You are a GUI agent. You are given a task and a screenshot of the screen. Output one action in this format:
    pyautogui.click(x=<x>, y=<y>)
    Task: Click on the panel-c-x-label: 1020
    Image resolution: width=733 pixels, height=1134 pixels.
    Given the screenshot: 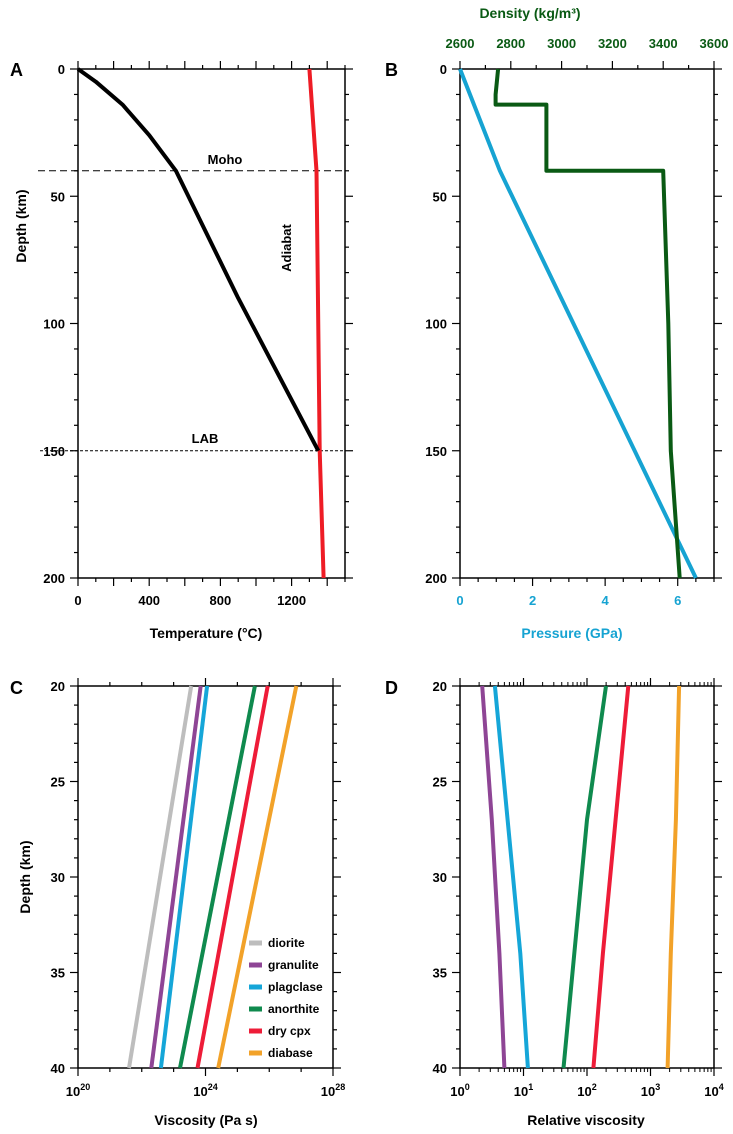 What is the action you would take?
    pyautogui.click(x=78, y=1090)
    